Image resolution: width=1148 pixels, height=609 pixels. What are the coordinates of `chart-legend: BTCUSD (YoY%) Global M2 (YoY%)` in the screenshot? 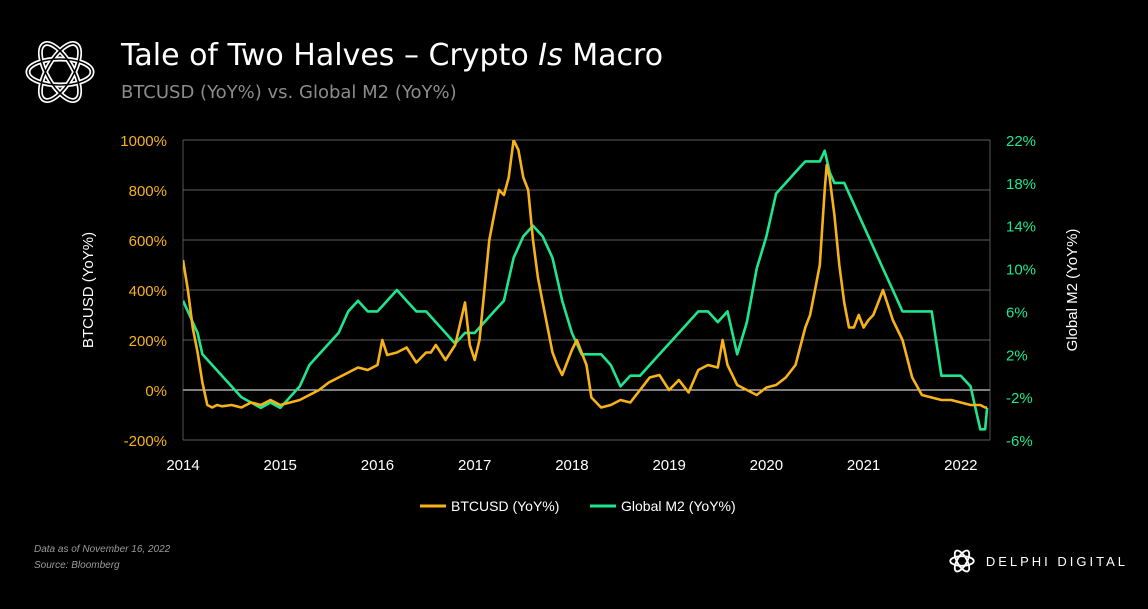 It's located at (578, 506).